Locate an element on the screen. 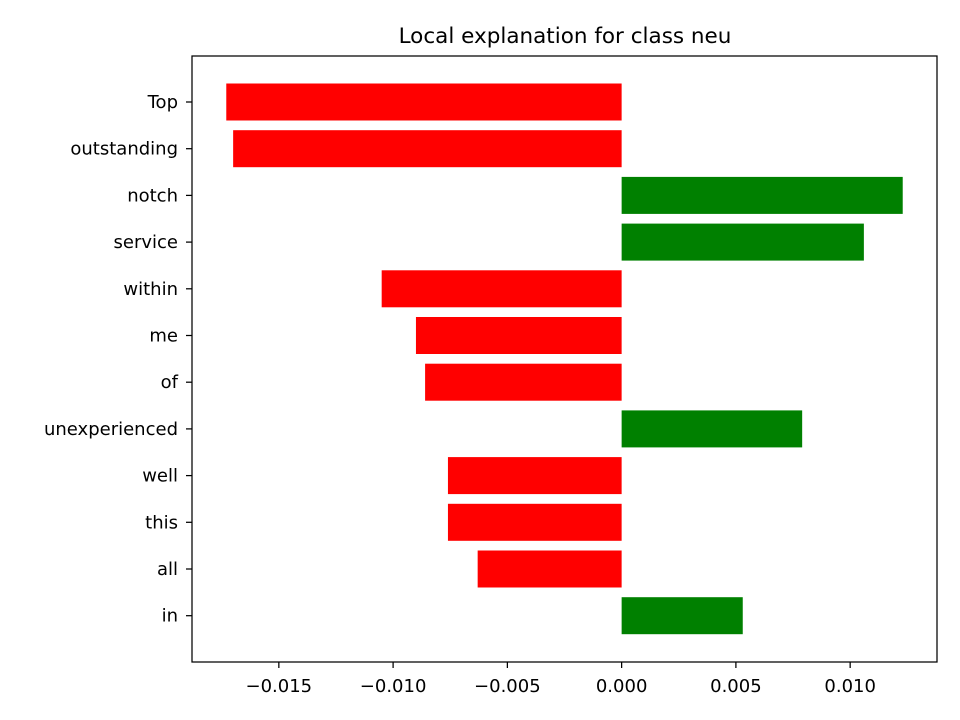  y-tick-label: outstanding is located at coordinates (124, 149).